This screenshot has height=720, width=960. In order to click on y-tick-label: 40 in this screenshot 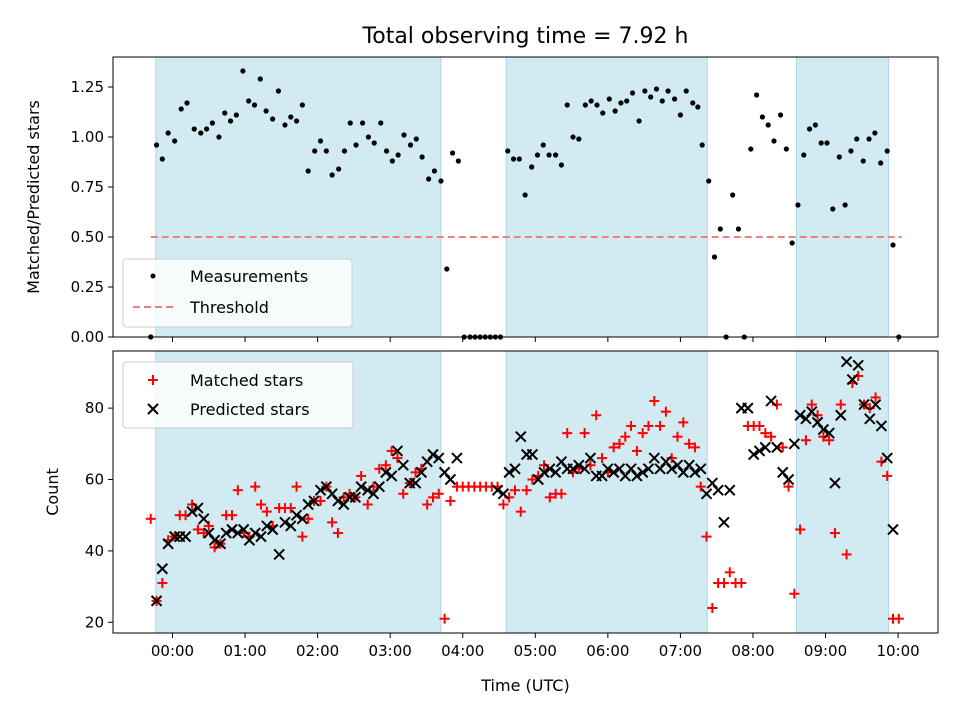, I will do `click(94, 551)`.